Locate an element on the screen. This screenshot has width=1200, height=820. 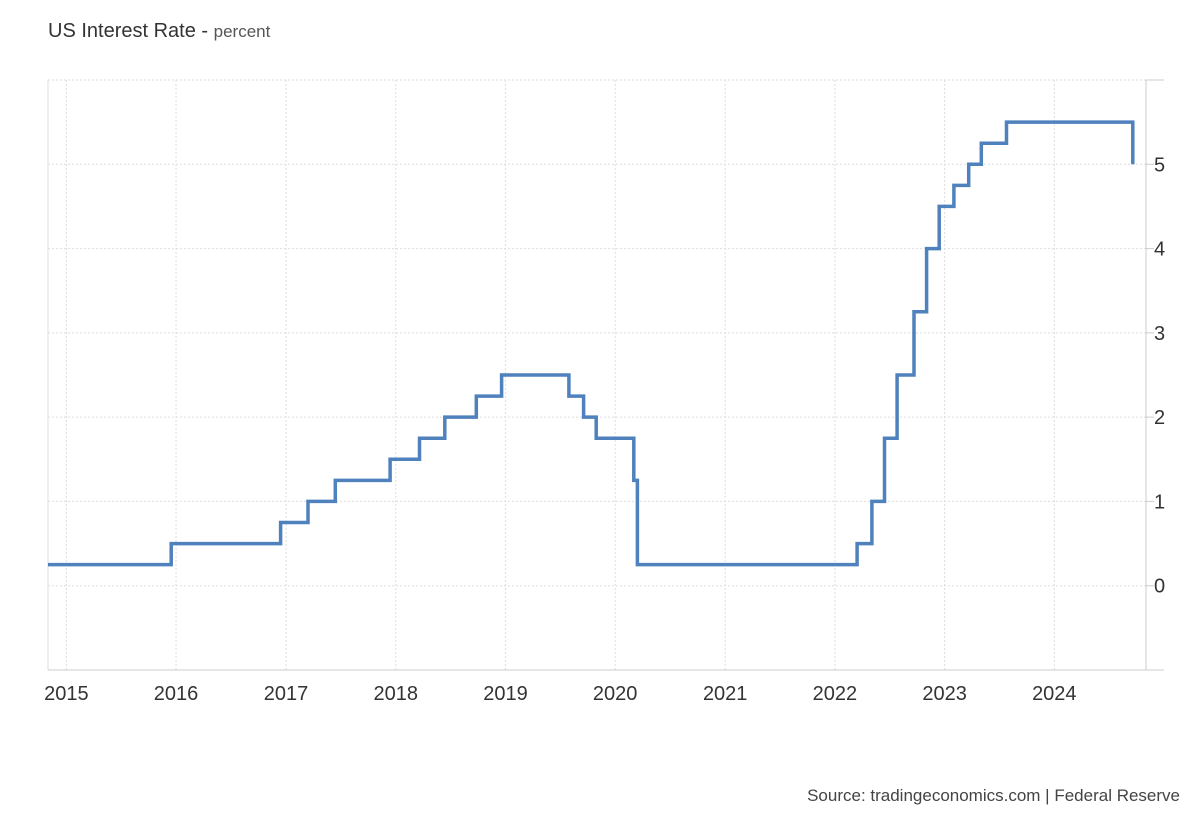
y-tick-label-0: 0 is located at coordinates (1159, 587).